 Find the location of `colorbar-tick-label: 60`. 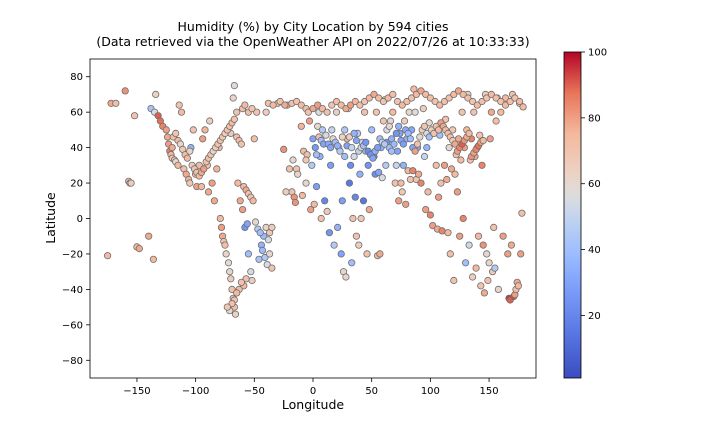

colorbar-tick-label: 60 is located at coordinates (594, 184).